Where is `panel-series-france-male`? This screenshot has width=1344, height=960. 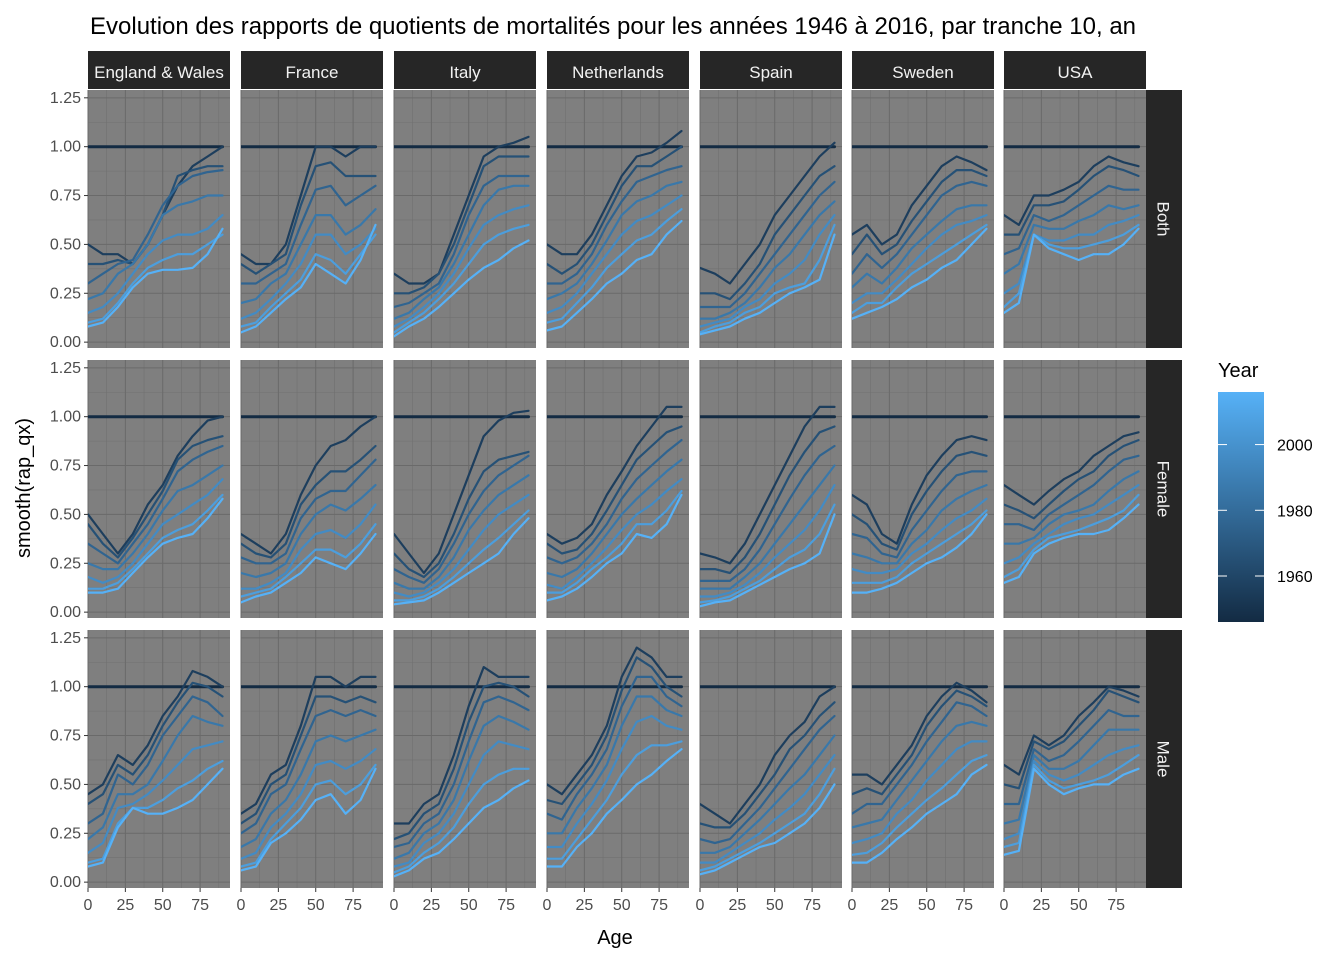
panel-series-france-male is located at coordinates (309, 773).